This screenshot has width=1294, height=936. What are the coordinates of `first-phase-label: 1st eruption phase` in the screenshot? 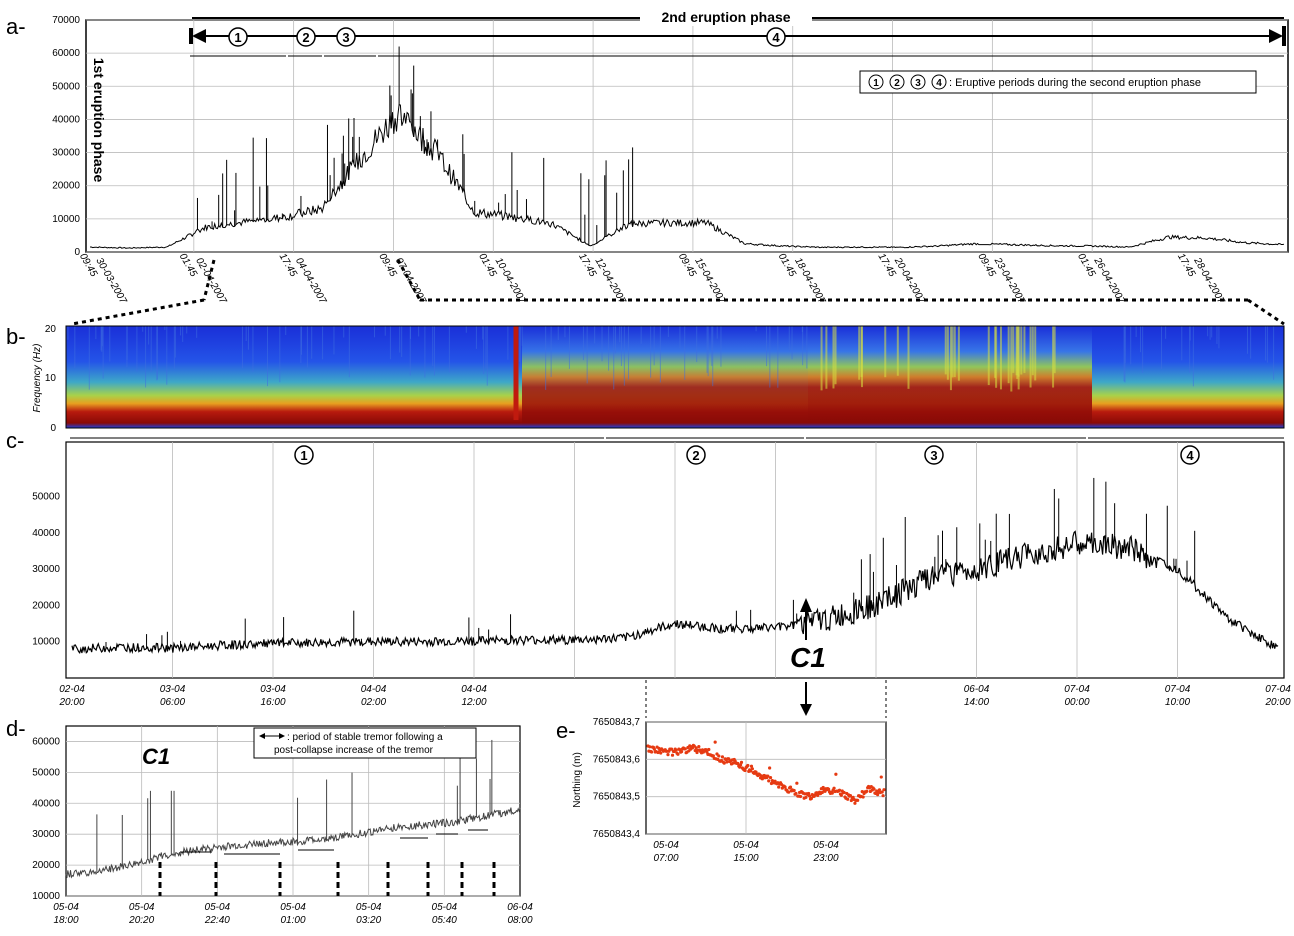 It's located at (99, 120).